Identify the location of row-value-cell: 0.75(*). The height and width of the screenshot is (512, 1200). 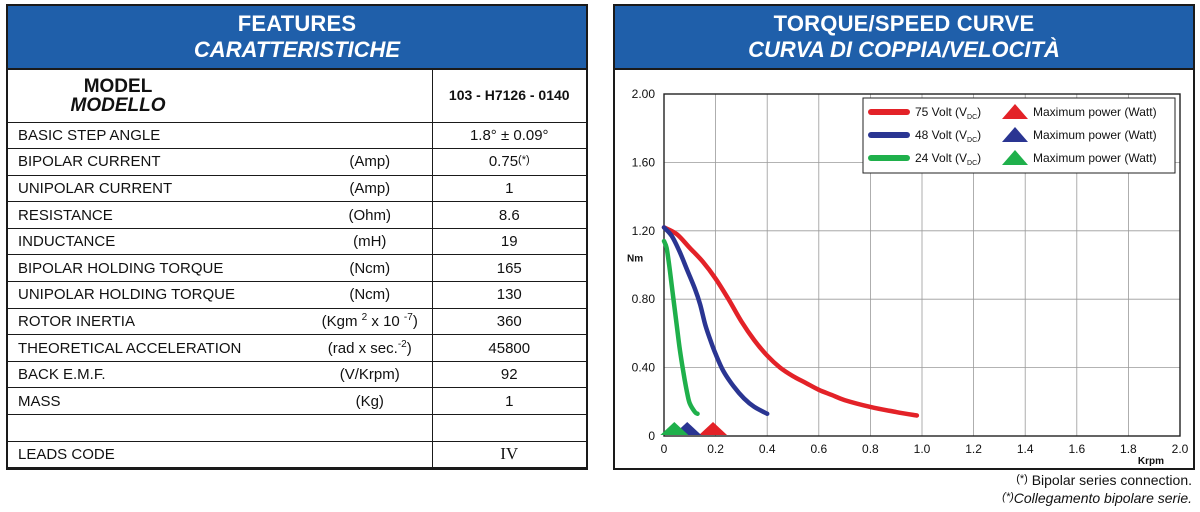
(508, 162).